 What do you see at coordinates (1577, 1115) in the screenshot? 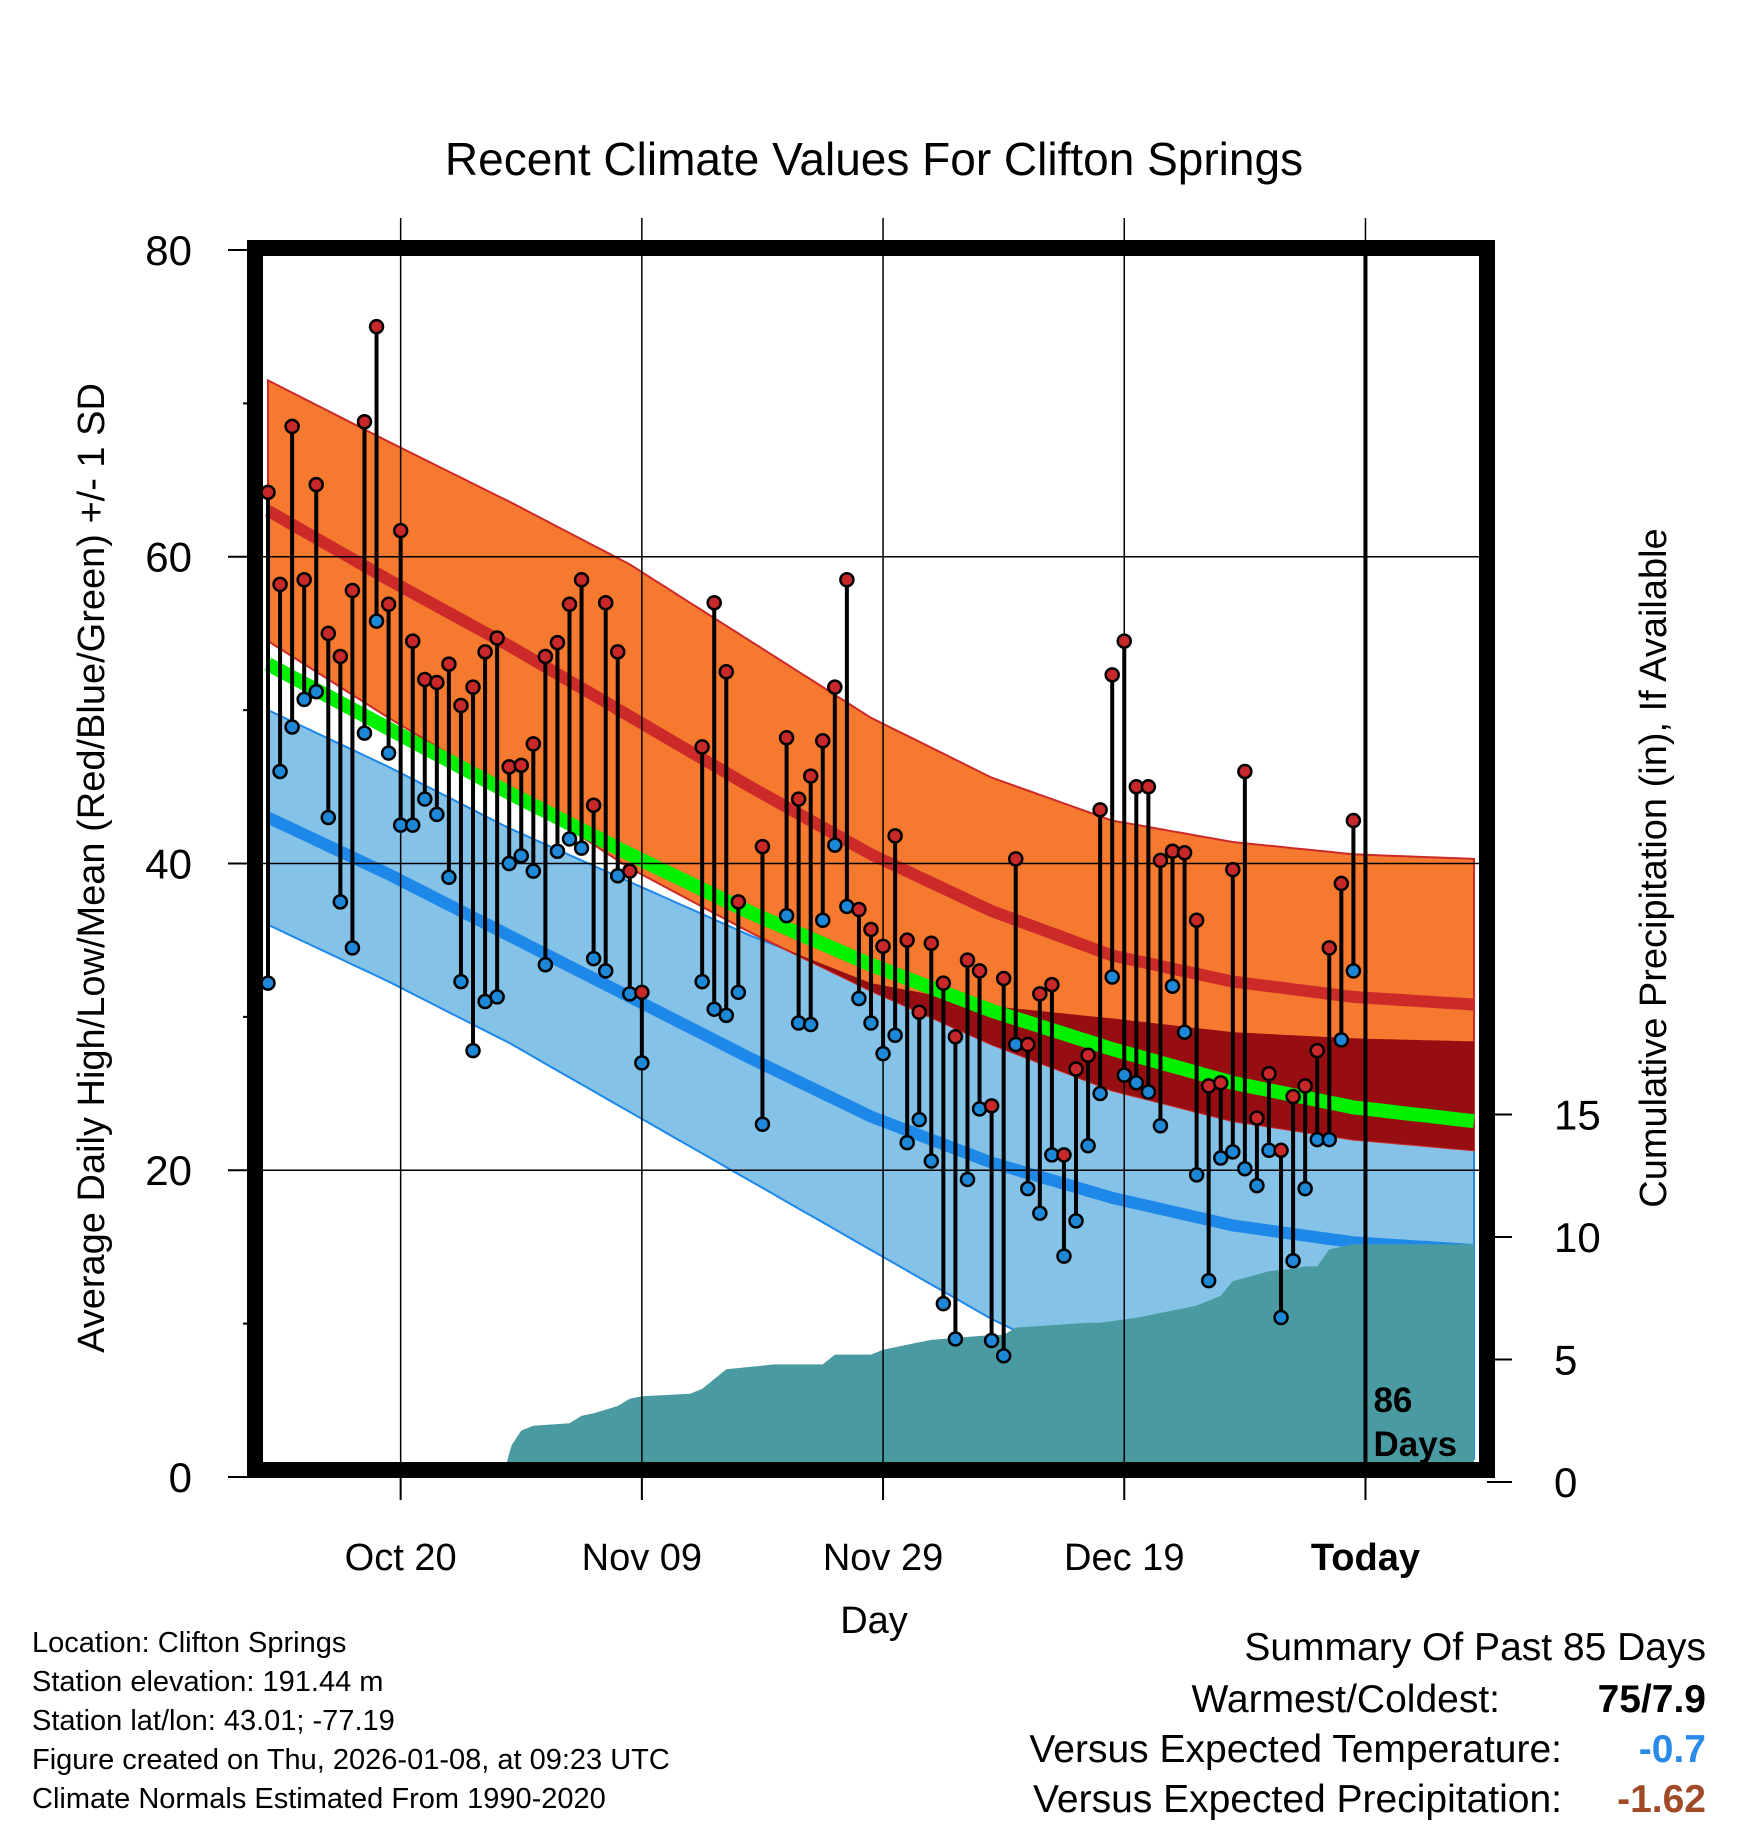
I see `y2-tick-label: 15` at bounding box center [1577, 1115].